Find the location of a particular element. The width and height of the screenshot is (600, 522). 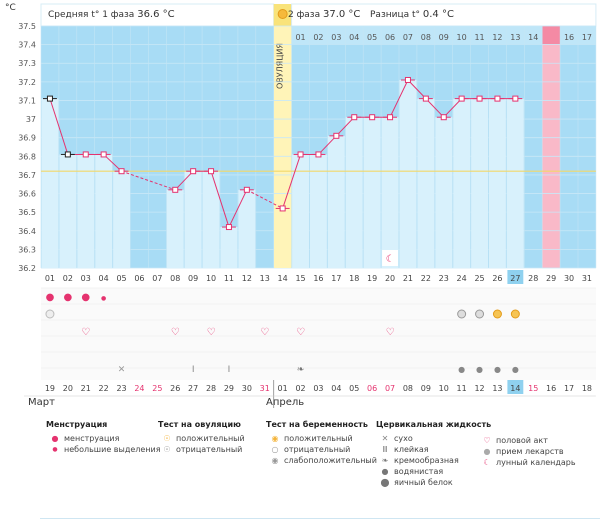

legend-item-label: кремообразная is located at coordinates (426, 460).